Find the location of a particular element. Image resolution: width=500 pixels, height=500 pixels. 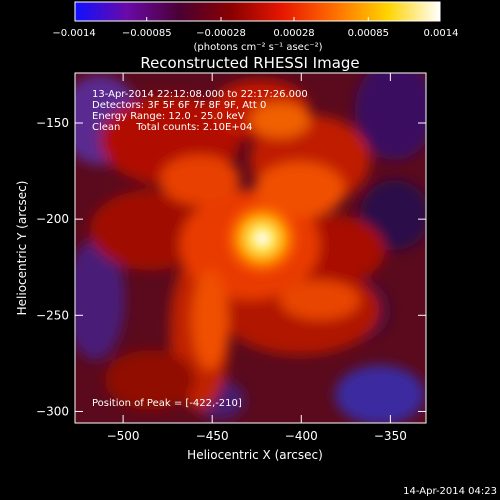

annotation-line-detectors: Detectors: 3F 5F 6F 7F 8F 9F, Att 0 is located at coordinates (179, 105).